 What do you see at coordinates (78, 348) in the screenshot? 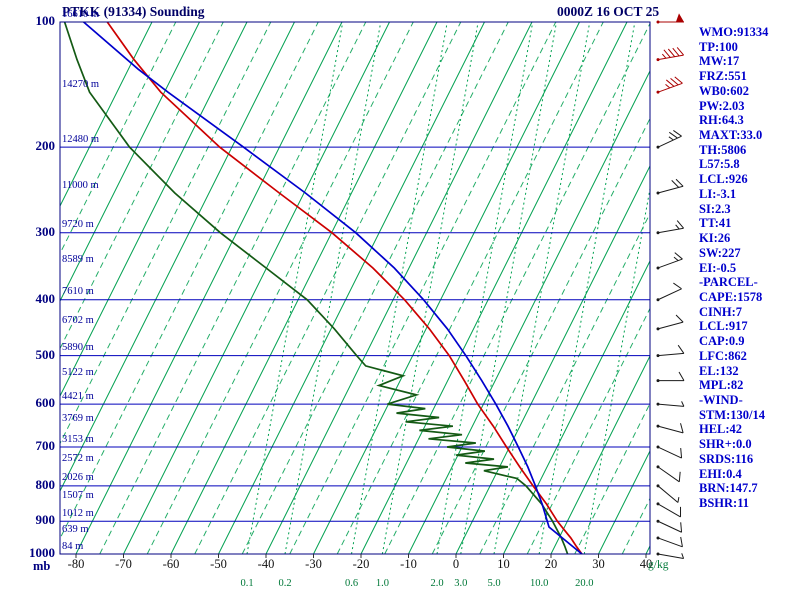
I see `height-label: 5890 m` at bounding box center [78, 348].